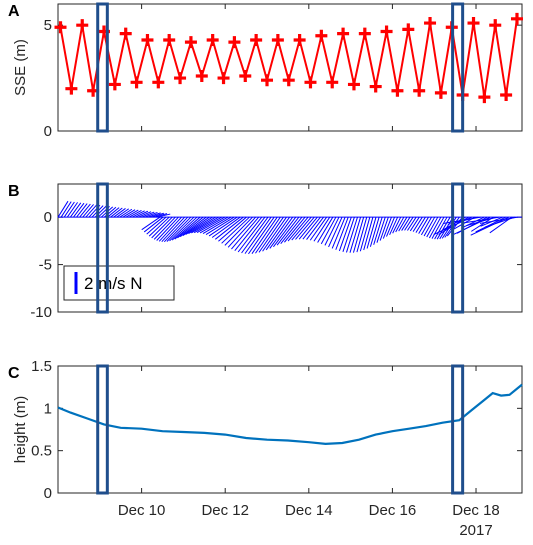 This screenshot has height=545, width=533. Describe the element at coordinates (309, 510) in the screenshot. I see `x-tick-label: Dec 14` at that location.